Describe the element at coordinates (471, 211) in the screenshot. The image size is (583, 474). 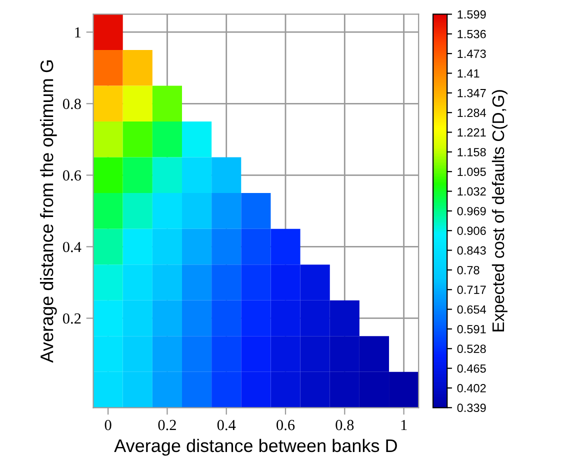
I see `color-bar-label: 0.969` at that location.